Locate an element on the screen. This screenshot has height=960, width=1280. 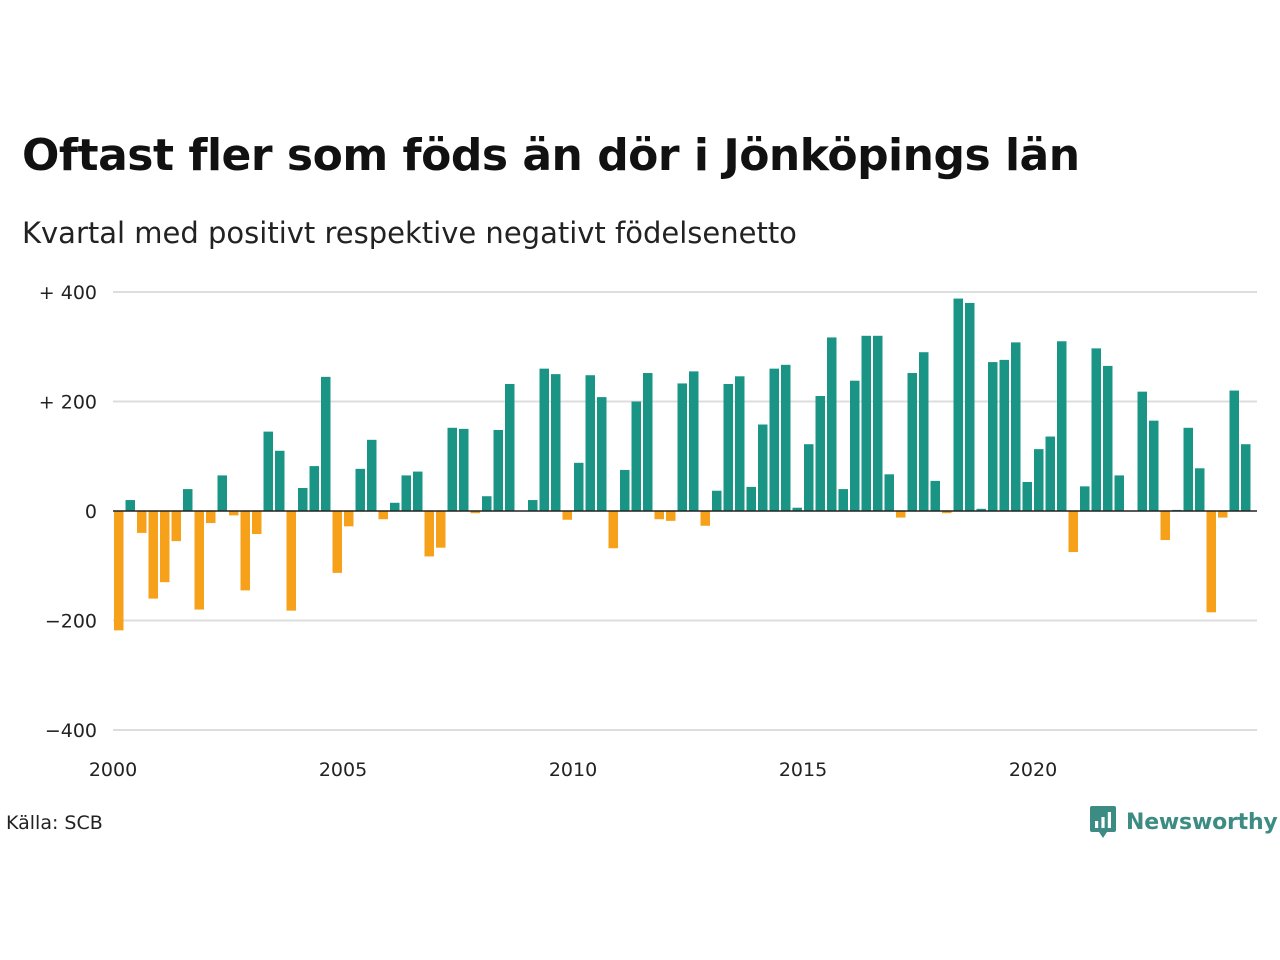
bar: 2001 K4: -180 is located at coordinates (199, 560).